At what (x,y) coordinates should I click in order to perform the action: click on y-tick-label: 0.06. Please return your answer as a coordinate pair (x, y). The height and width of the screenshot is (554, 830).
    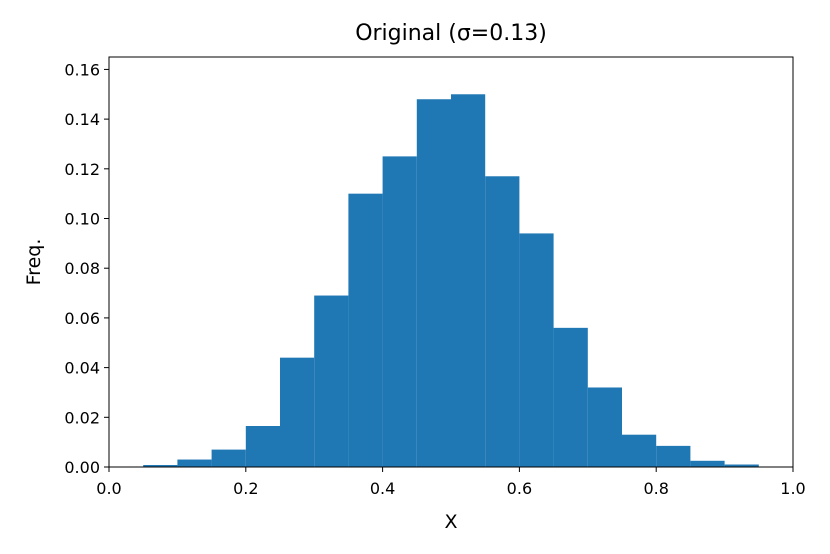
    Looking at the image, I should click on (82, 318).